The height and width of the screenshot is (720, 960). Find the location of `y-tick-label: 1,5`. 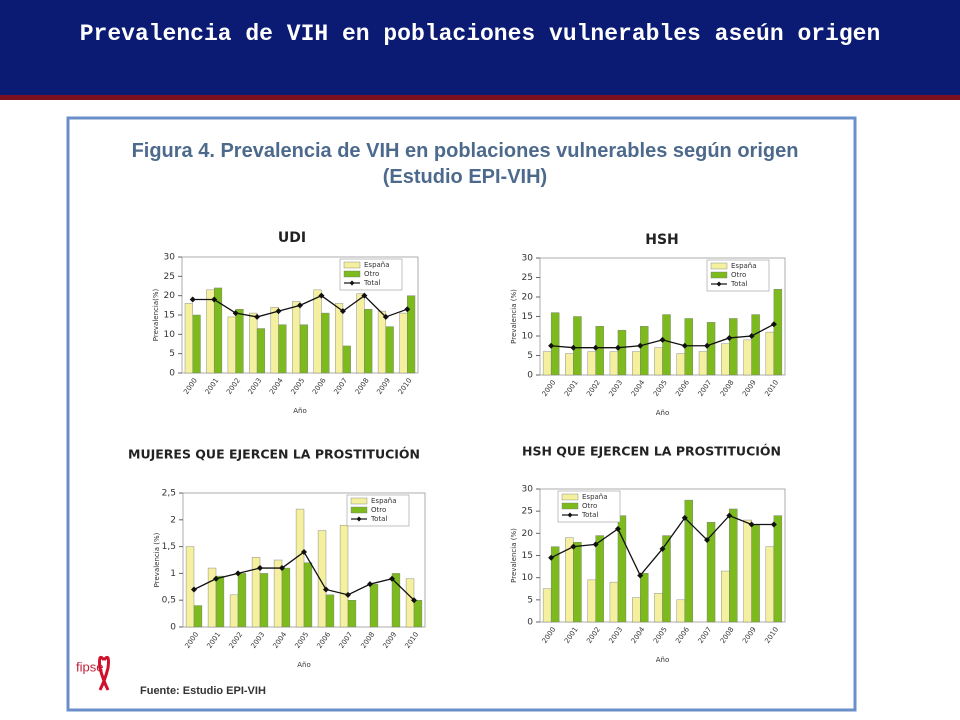

y-tick-label: 1,5 is located at coordinates (169, 547).